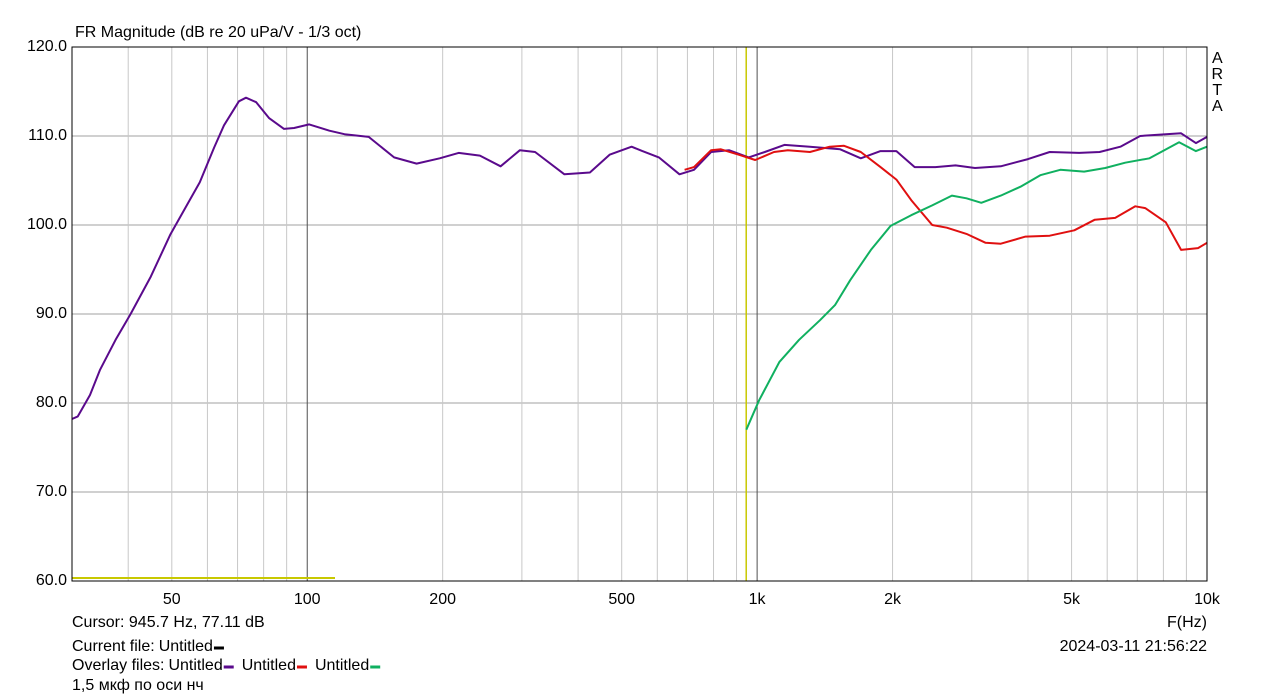 The height and width of the screenshot is (699, 1279). What do you see at coordinates (946, 197) in the screenshot?
I see `series-line` at bounding box center [946, 197].